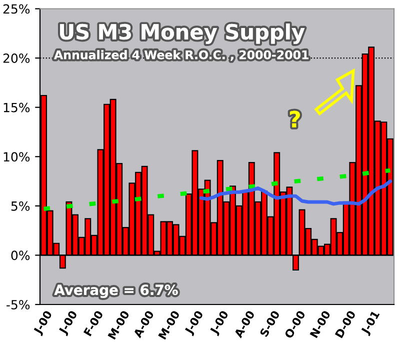 This screenshot has width=400, height=350. Describe the element at coordinates (17, 107) in the screenshot. I see `y-tick-label: 15%` at that location.